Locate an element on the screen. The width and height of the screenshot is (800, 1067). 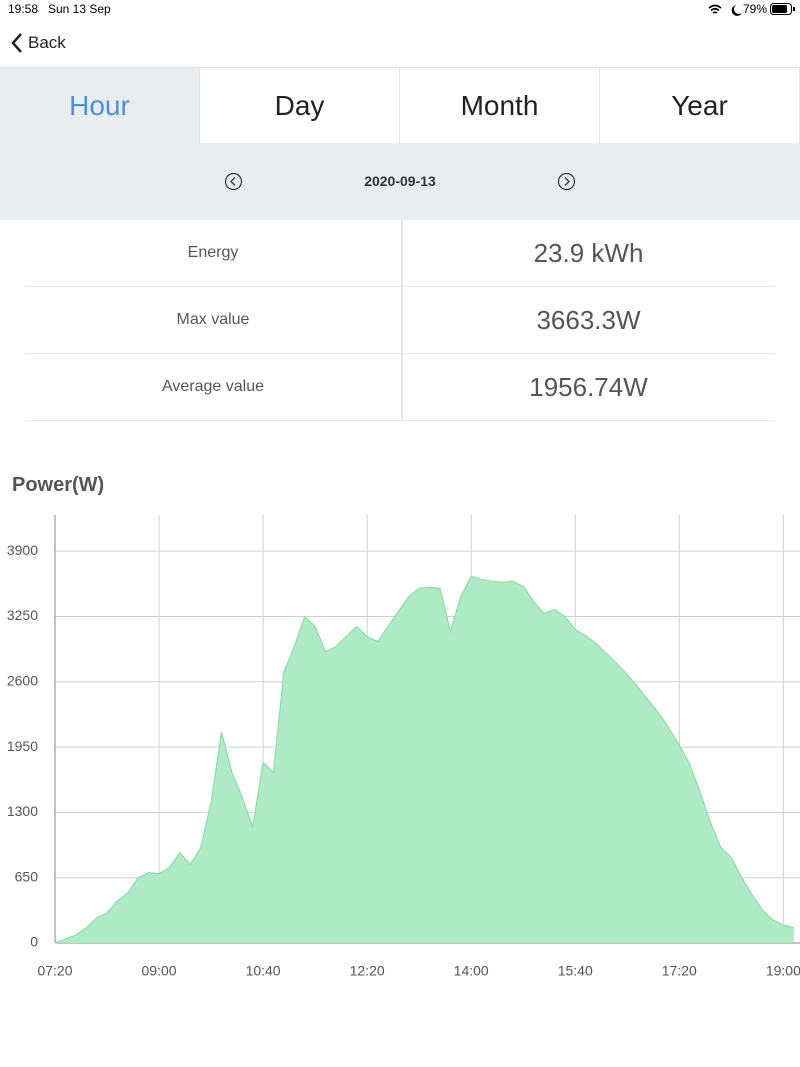
battery-icon is located at coordinates (782, 9).